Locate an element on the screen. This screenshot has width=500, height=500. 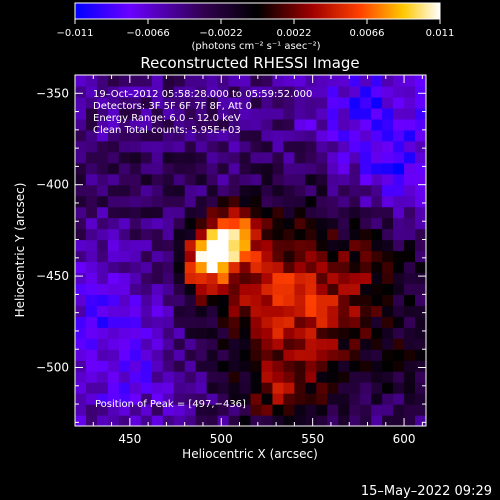
time-range-label: 19–Oct–2012 05:58:28.000 to 05:59:52.000 is located at coordinates (202, 94).